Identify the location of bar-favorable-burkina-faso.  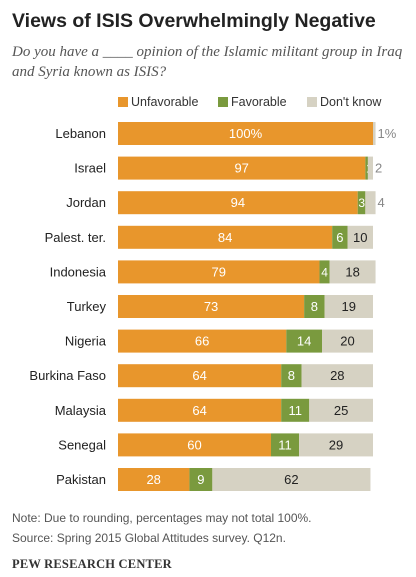
(291, 376).